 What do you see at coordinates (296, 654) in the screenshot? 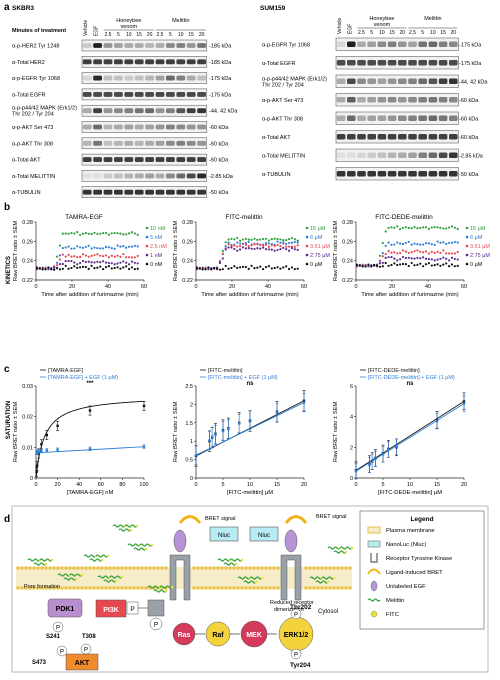
I see `phospho-site` at bounding box center [296, 654].